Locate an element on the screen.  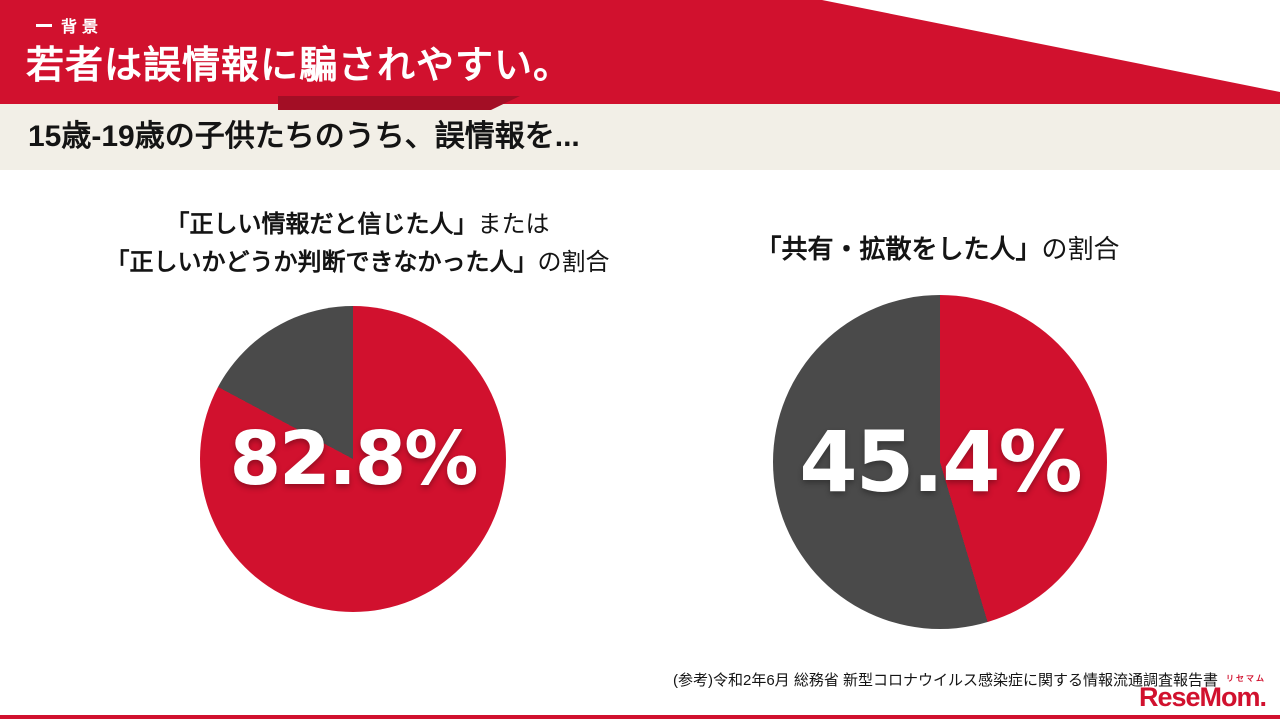
left-caption-line2-bold: 「正しいかどうか判断できなかった人」 is located at coordinates (321, 262).